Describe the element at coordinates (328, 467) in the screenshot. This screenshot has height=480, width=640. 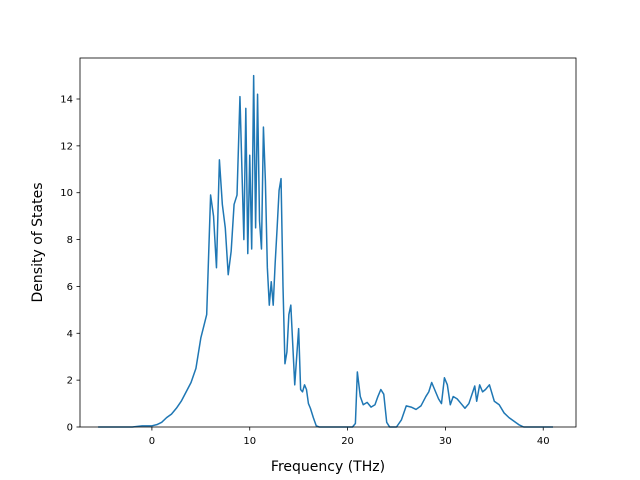
I see `x-axis-label: Frequency (THz)` at that location.